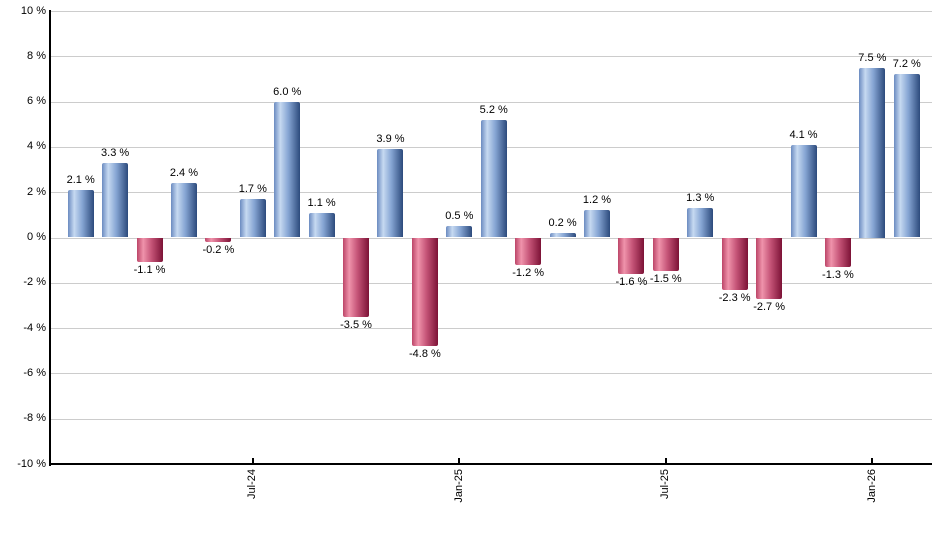 Image resolution: width=940 pixels, height=550 pixels. Describe the element at coordinates (665, 279) in the screenshot. I see `bar-value-label: -1.5 %` at that location.